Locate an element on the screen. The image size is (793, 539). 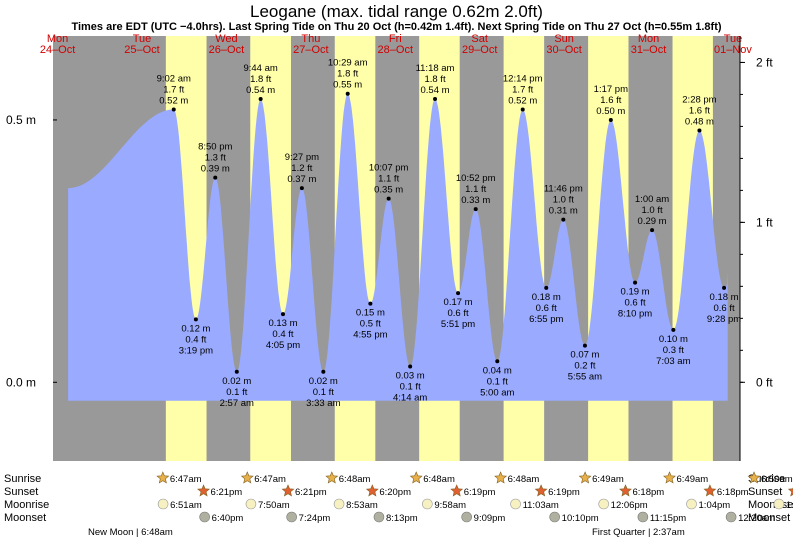
tide-label-line: 0.07 m is located at coordinates (584, 355).